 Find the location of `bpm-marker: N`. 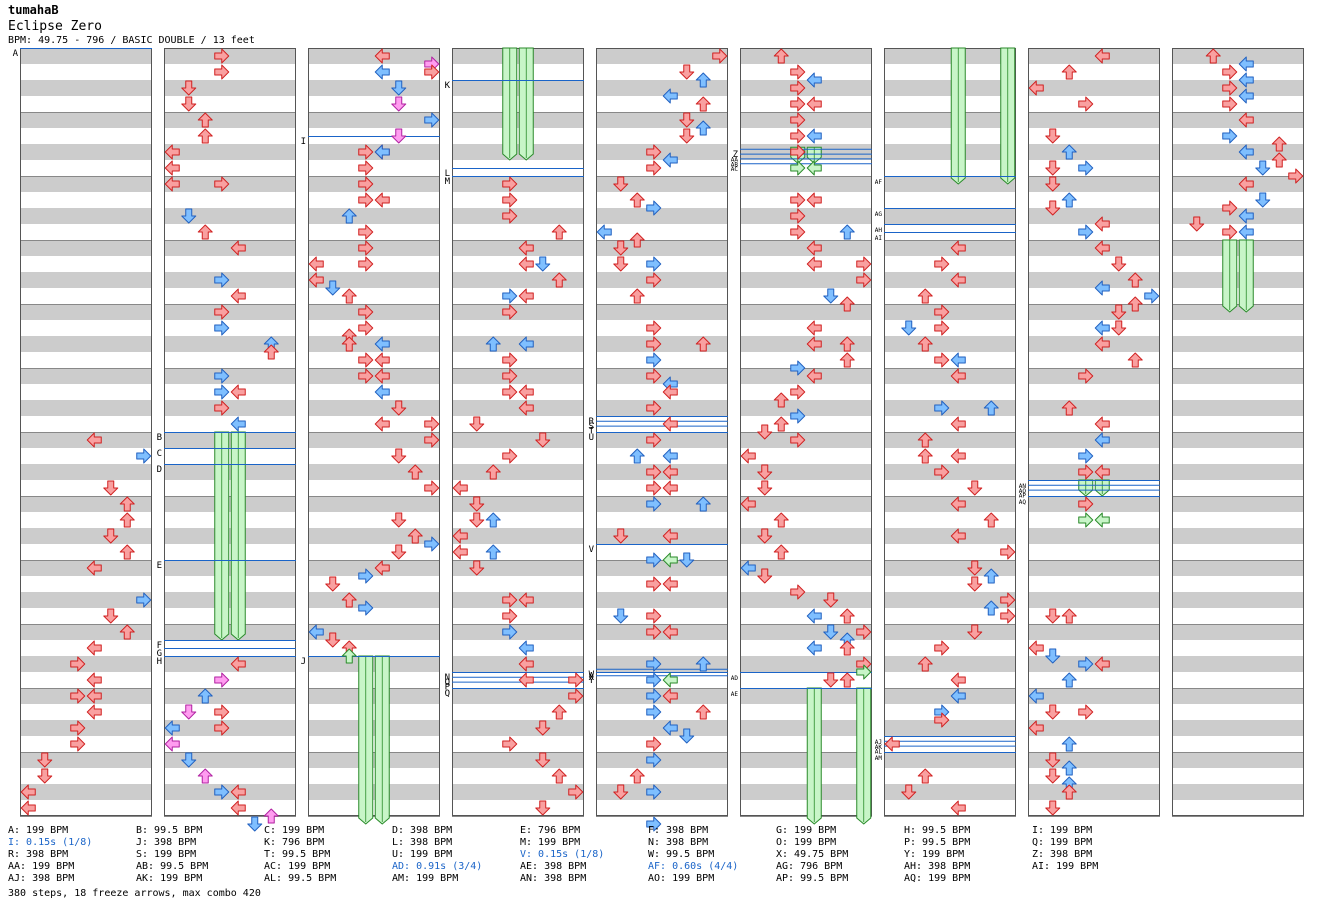

bpm-marker: N is located at coordinates (514, 677).